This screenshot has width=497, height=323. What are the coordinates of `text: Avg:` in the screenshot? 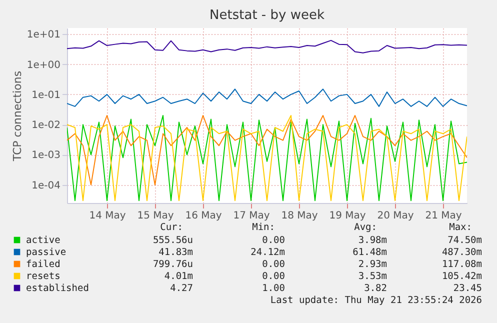 It's located at (365, 227).